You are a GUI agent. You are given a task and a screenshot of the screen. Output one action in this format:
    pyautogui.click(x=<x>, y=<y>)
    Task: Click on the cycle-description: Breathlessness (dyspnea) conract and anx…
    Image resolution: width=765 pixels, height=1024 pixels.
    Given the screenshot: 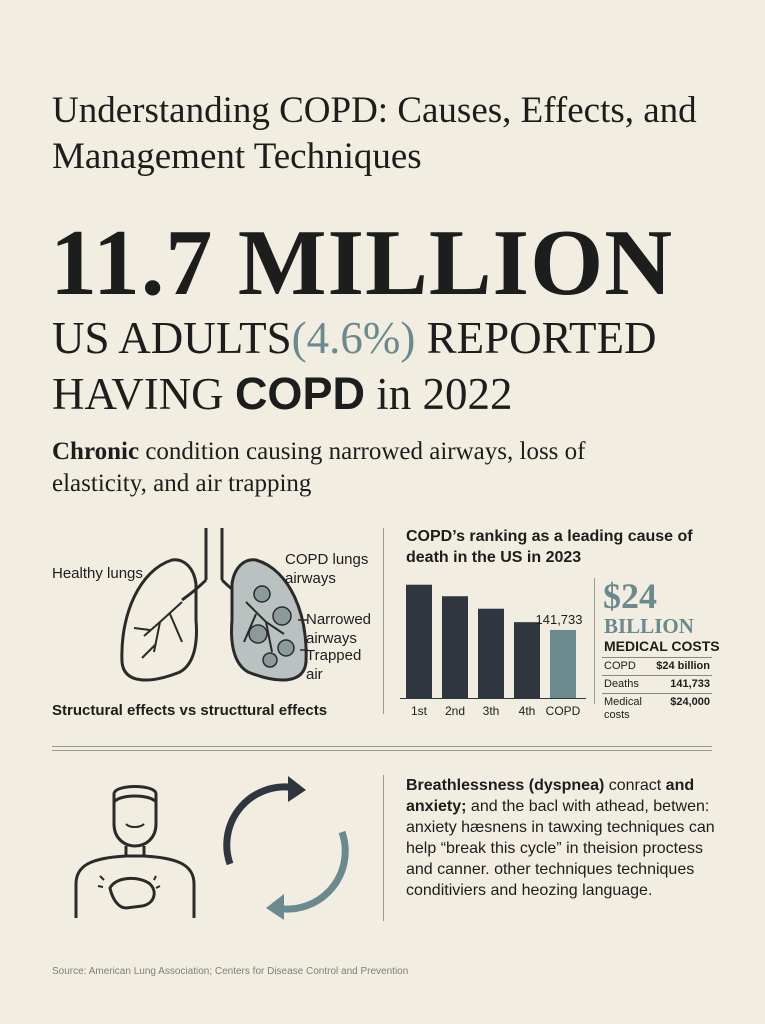 What is the action you would take?
    pyautogui.click(x=566, y=838)
    